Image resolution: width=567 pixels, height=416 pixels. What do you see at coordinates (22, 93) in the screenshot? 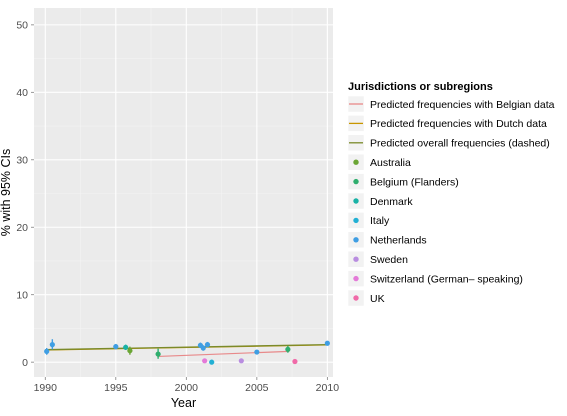
I see `y-tick-label: 40` at bounding box center [22, 93].